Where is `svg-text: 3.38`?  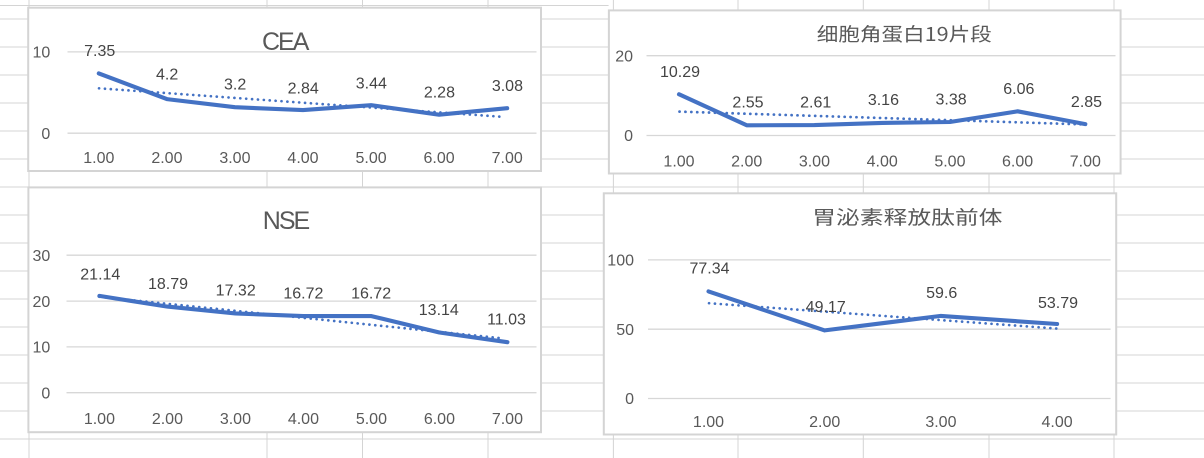 svg-text: 3.38 is located at coordinates (951, 100).